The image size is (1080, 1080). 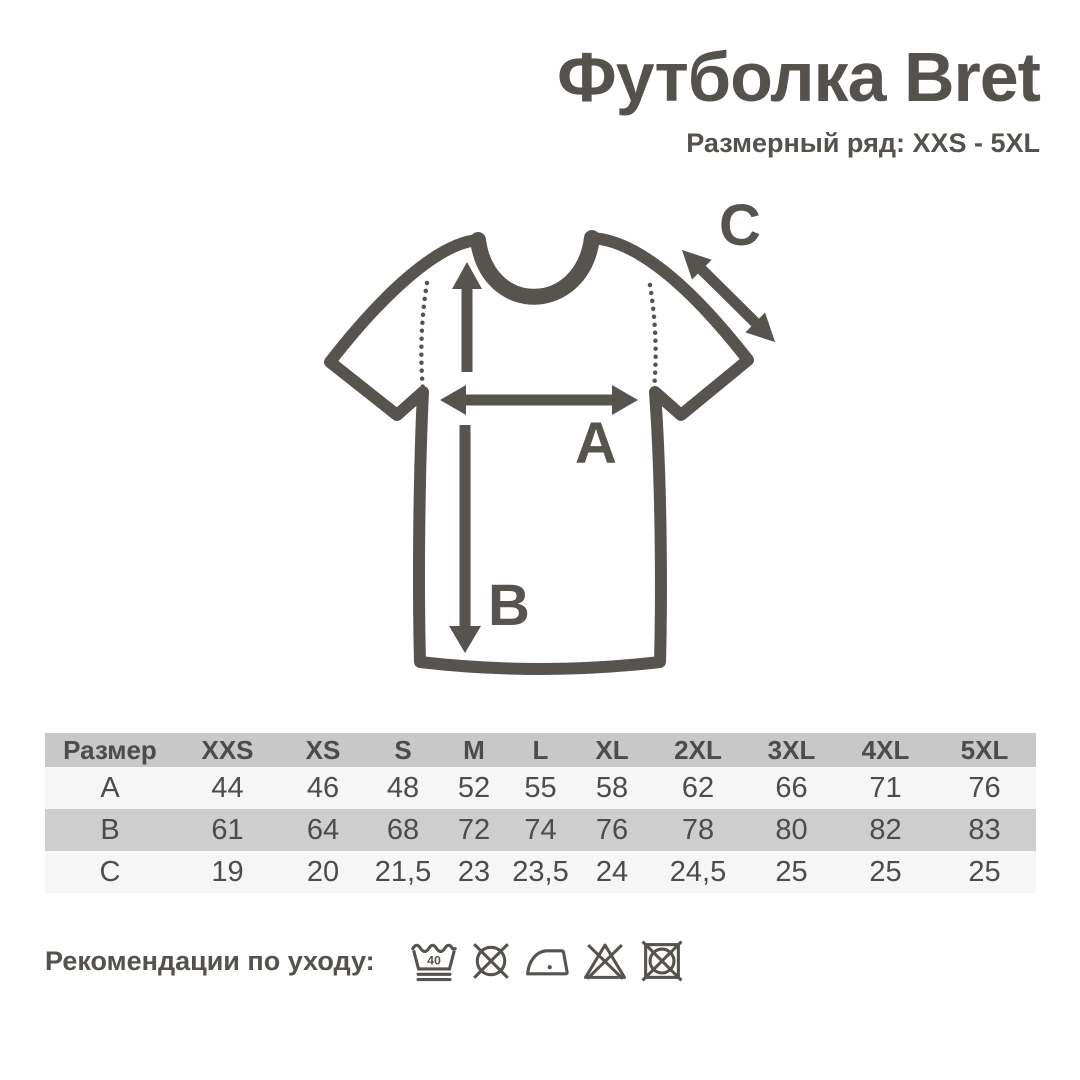 What do you see at coordinates (323, 829) in the screenshot?
I see `cell: 64` at bounding box center [323, 829].